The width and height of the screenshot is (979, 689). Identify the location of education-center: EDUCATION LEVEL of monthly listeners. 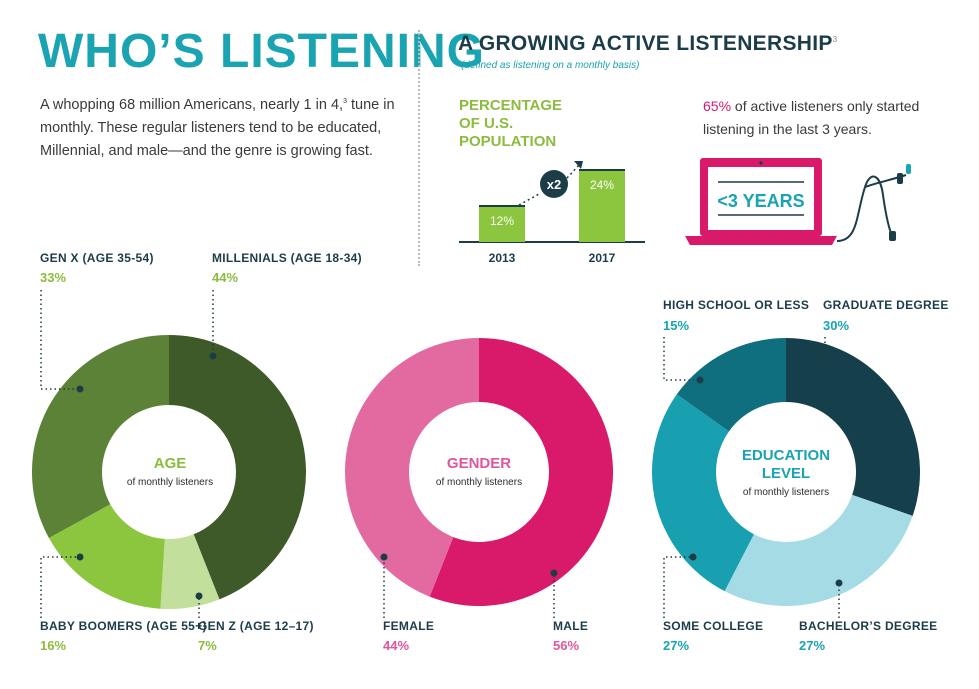
(786, 472).